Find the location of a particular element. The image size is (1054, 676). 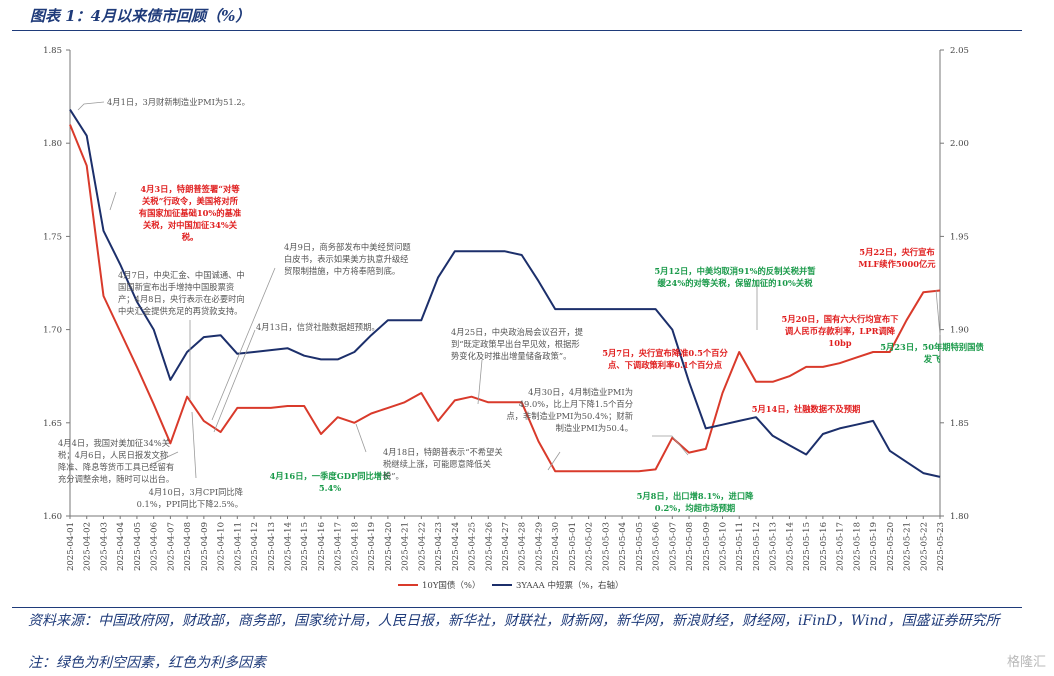

note-text: 注：绿色为利空因素，红色为利多因素 is located at coordinates (147, 663).